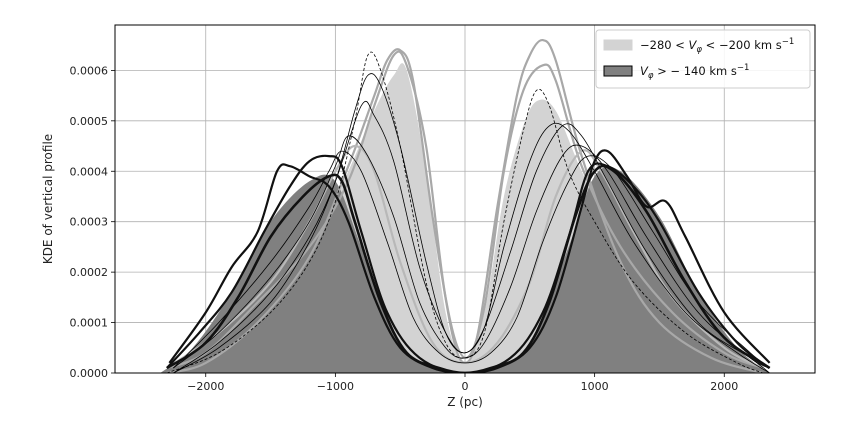 Image resolution: width=842 pixels, height=426 pixels. I want to click on x-tick-label: −1000, so click(335, 386).